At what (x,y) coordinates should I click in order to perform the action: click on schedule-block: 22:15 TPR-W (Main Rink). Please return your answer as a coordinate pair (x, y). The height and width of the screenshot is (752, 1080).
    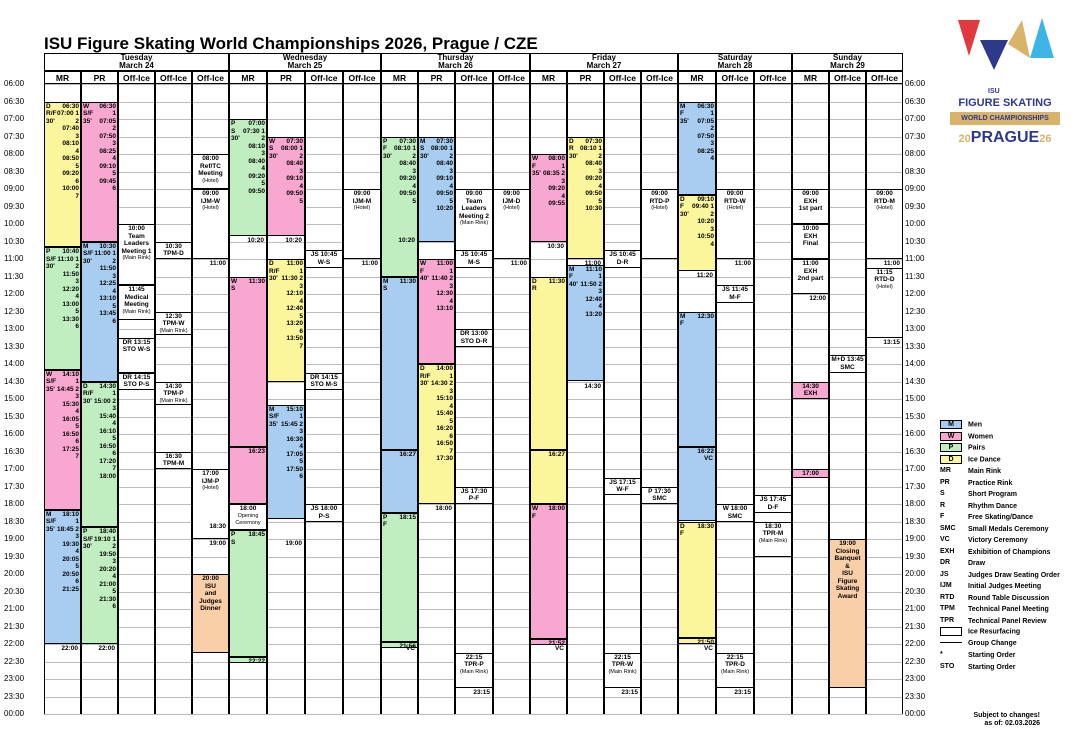
    Looking at the image, I should click on (622, 670).